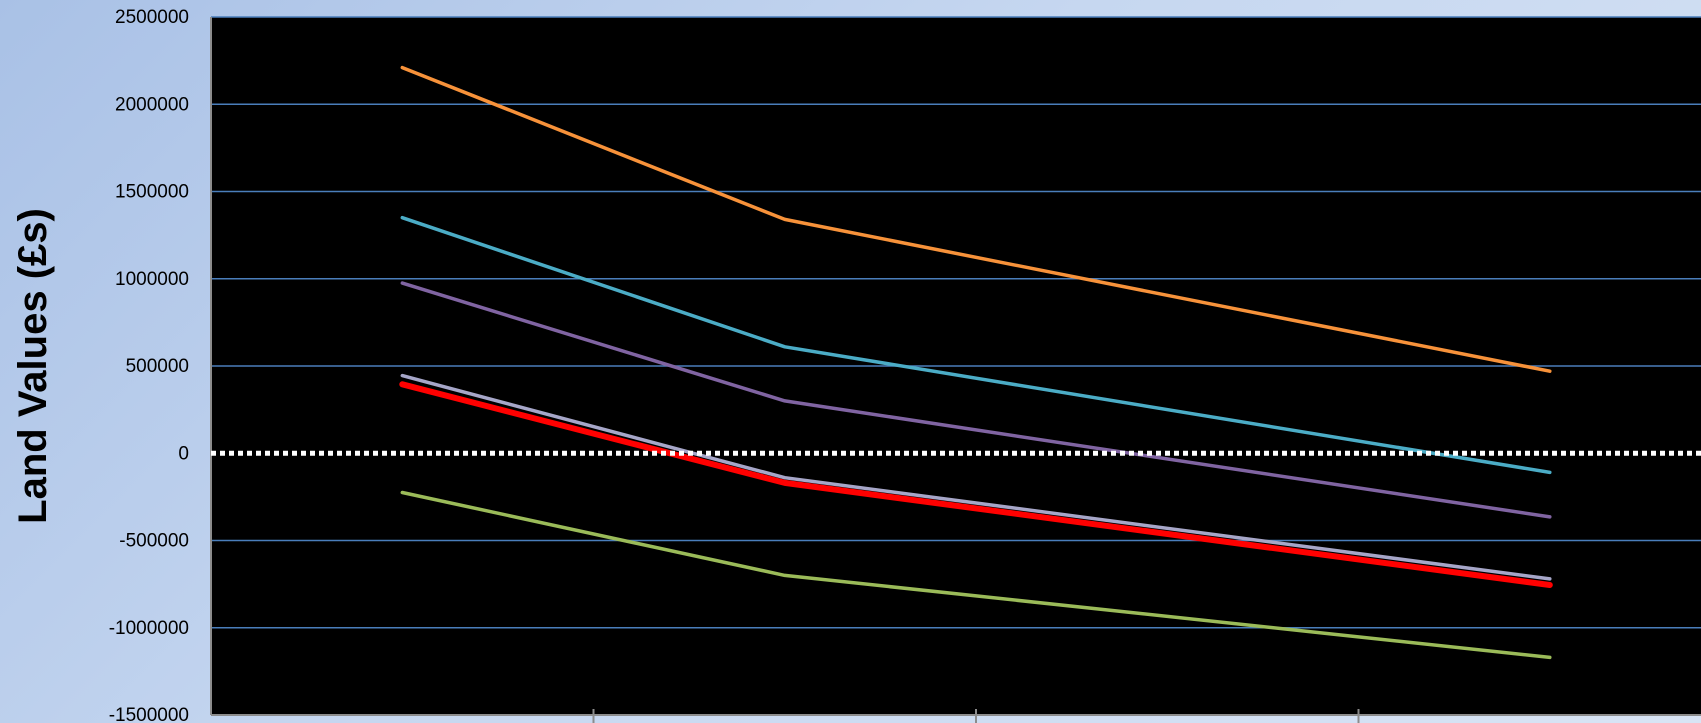  What do you see at coordinates (149, 628) in the screenshot?
I see `y-tick-label: -1000000` at bounding box center [149, 628].